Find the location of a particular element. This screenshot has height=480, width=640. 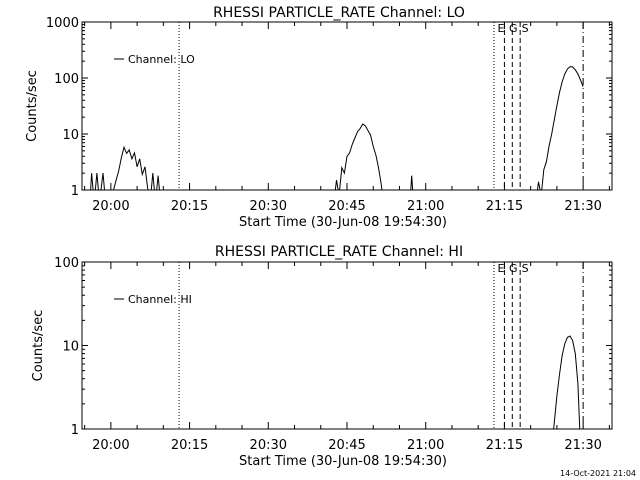

legend-label: Channel: LO is located at coordinates (161, 59).